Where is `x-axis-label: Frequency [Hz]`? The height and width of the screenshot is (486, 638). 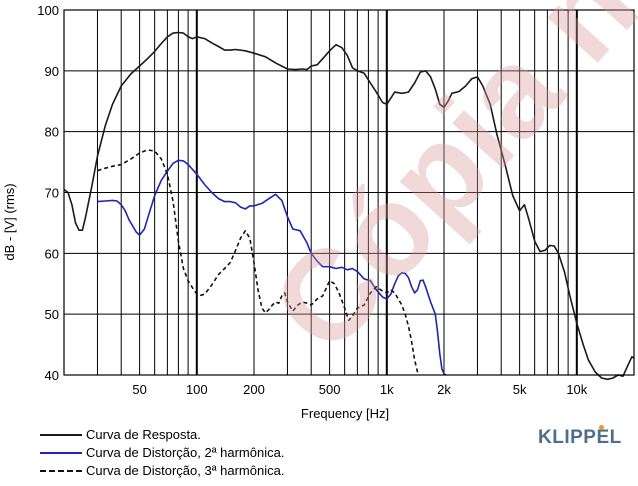
x-axis-label: Frequency [Hz] is located at coordinates (345, 413).